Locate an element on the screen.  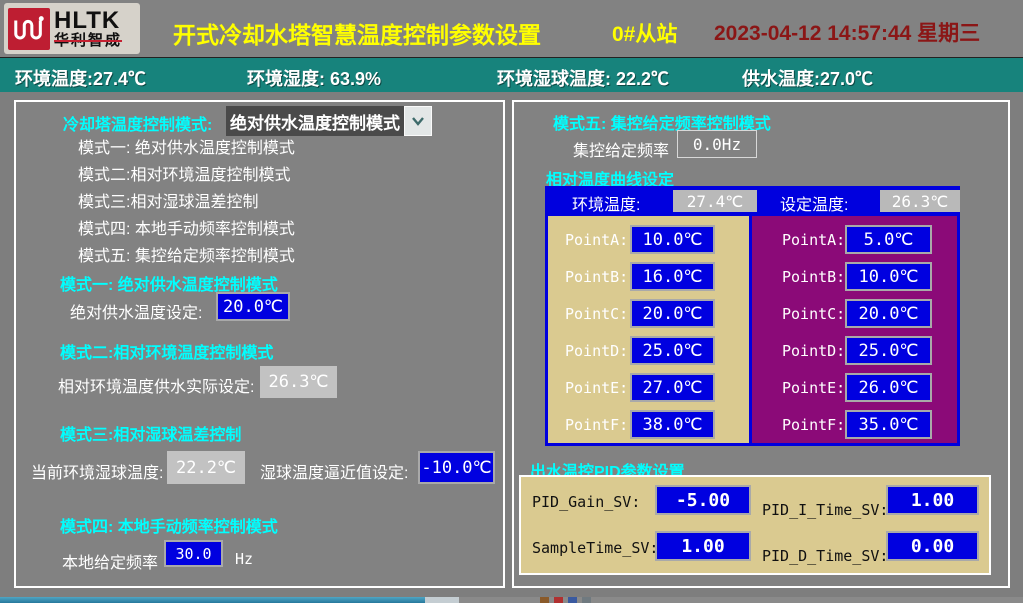
env-point-d-input: 25.0℃ is located at coordinates (672, 350).